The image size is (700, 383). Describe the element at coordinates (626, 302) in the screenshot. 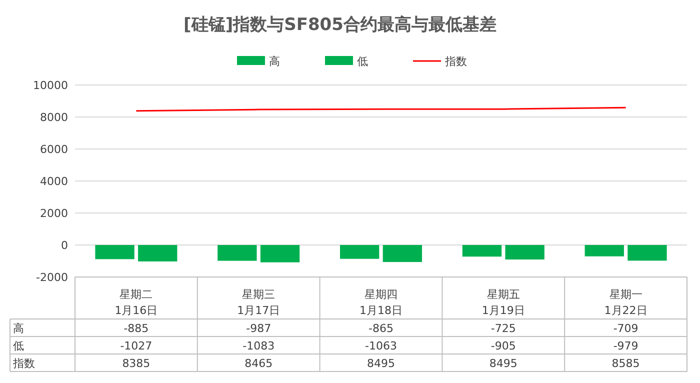

I see `x-tick-label: 星期一 1月22日` at that location.